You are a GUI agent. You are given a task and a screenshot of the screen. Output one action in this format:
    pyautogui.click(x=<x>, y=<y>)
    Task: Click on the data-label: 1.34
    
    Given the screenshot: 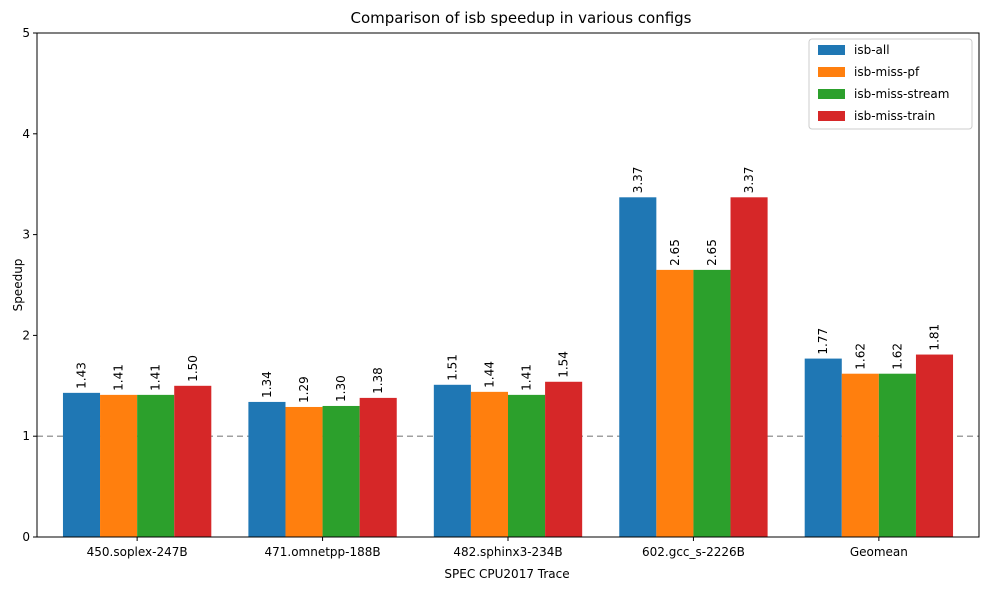 What is the action you would take?
    pyautogui.click(x=267, y=384)
    